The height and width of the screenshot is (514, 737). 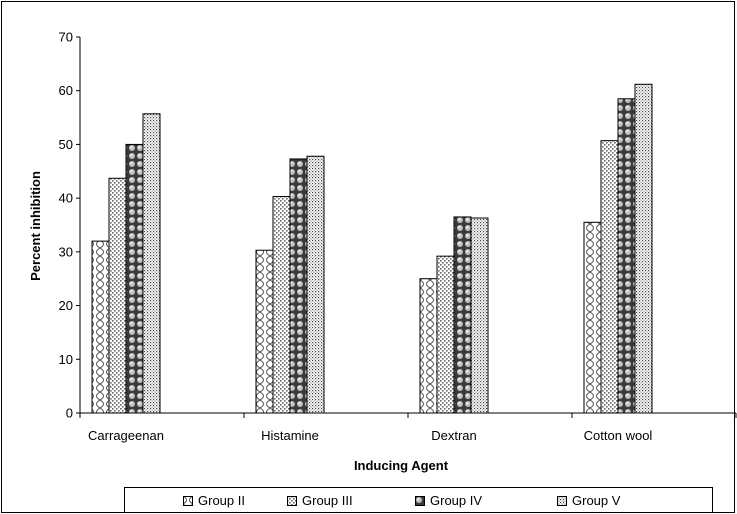 I want to click on legend-label: Group IV, so click(x=456, y=500).